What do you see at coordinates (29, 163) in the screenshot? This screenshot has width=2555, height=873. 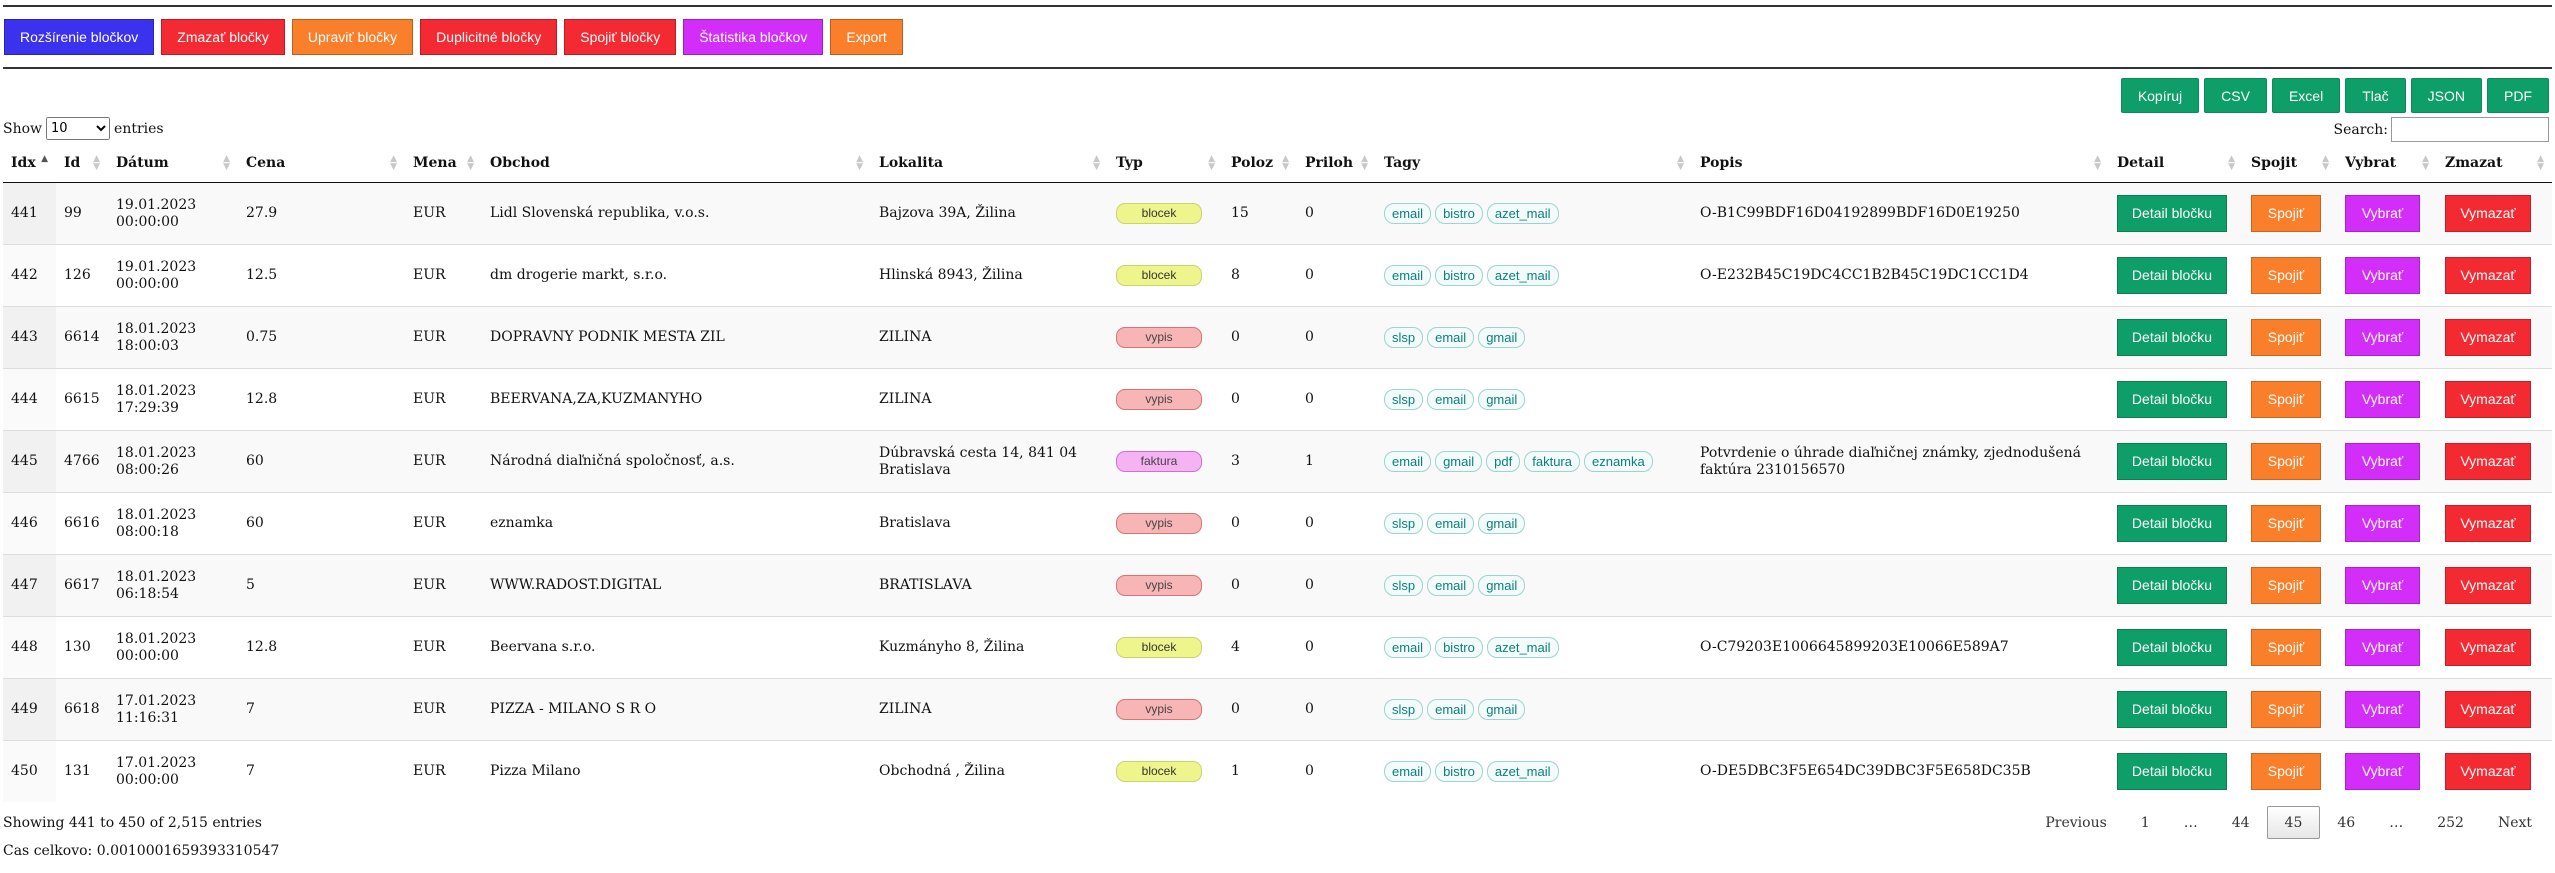 I see `column-header-idx: Idx ▲▼` at bounding box center [29, 163].